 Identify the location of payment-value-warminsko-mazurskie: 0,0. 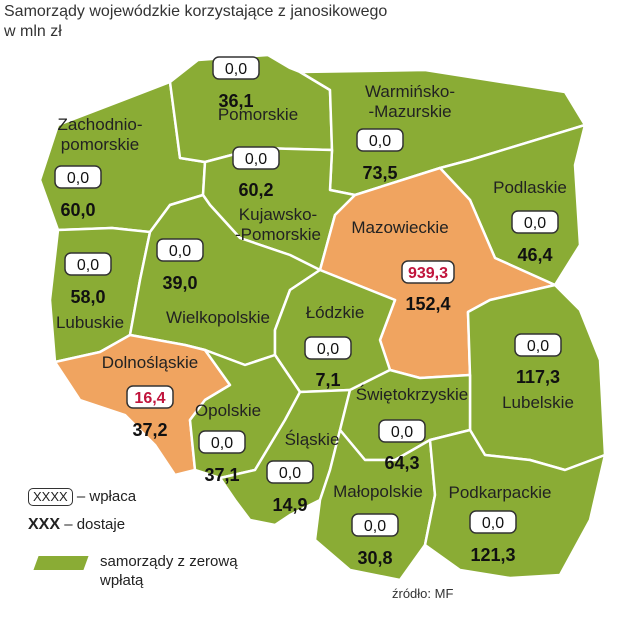
(380, 141).